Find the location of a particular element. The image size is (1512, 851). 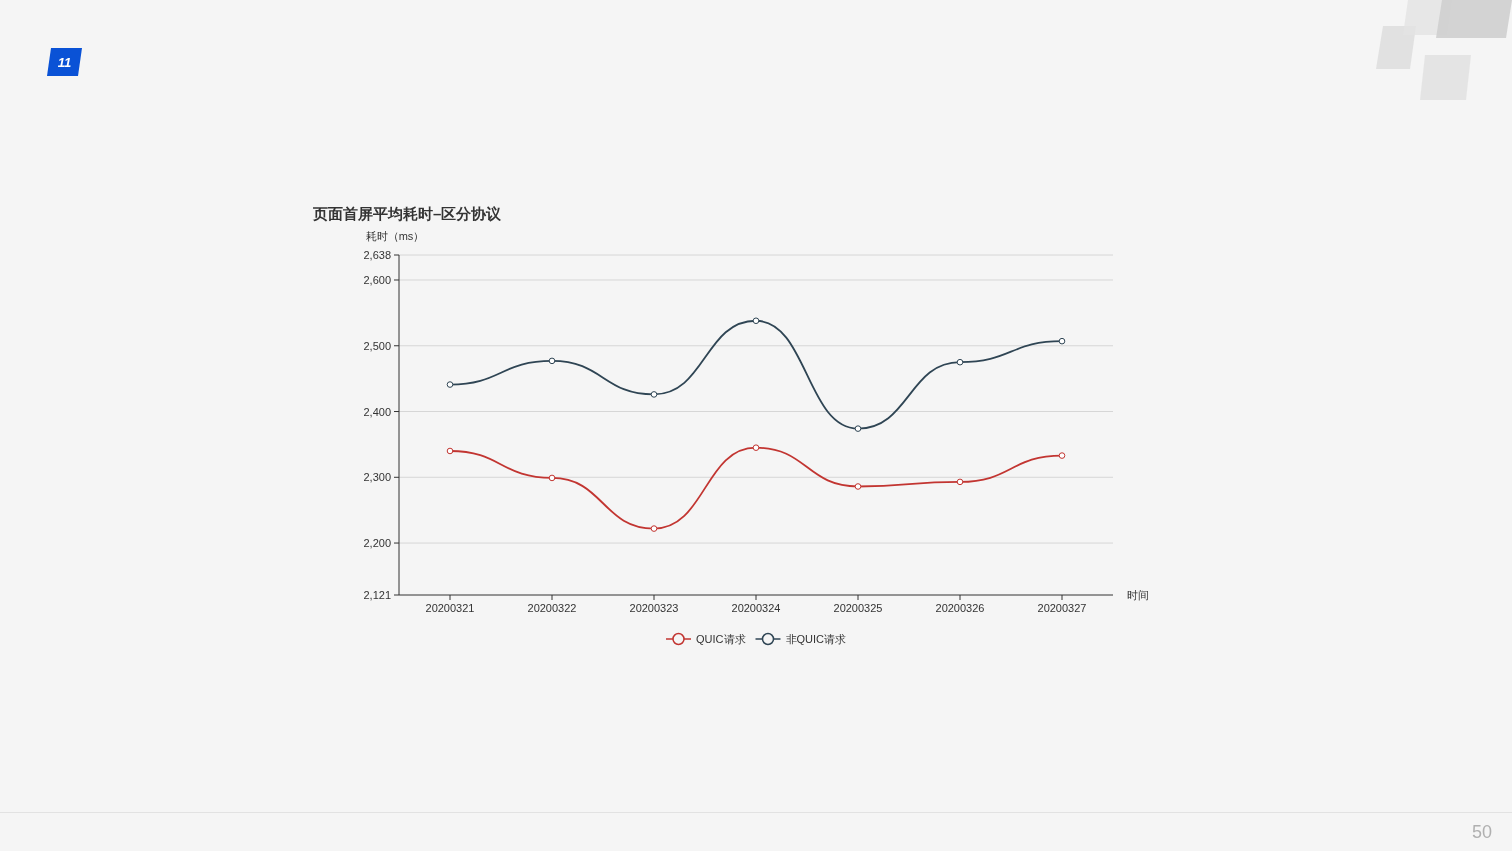

x-tick-label: 20200326 is located at coordinates (960, 608).